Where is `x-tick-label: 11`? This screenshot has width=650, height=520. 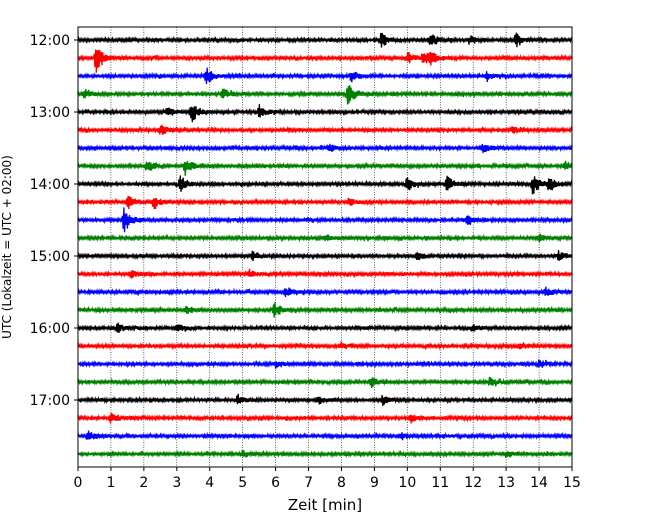 x-tick-label: 11 is located at coordinates (440, 483).